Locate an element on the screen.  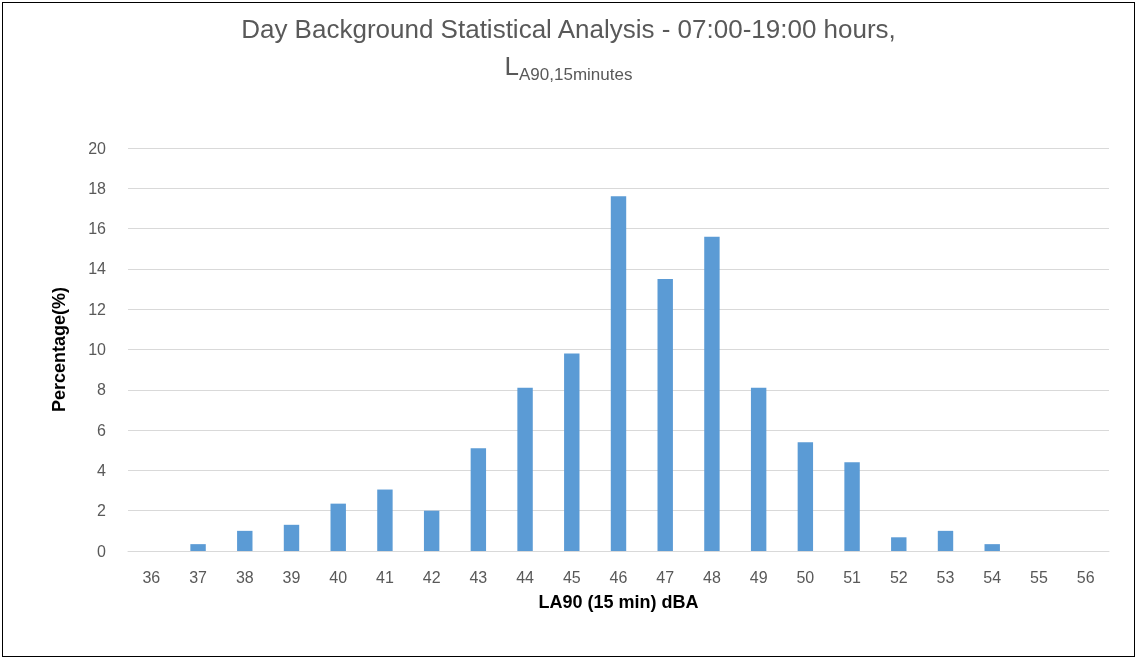
y-tick-label: 0 is located at coordinates (102, 551).